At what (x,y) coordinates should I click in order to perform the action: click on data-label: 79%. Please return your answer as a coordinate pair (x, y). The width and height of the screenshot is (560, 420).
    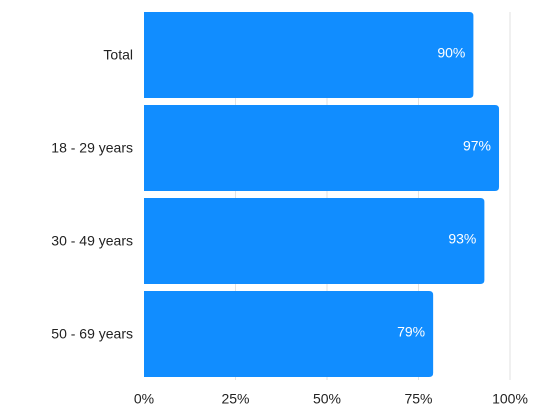
    Looking at the image, I should click on (411, 332).